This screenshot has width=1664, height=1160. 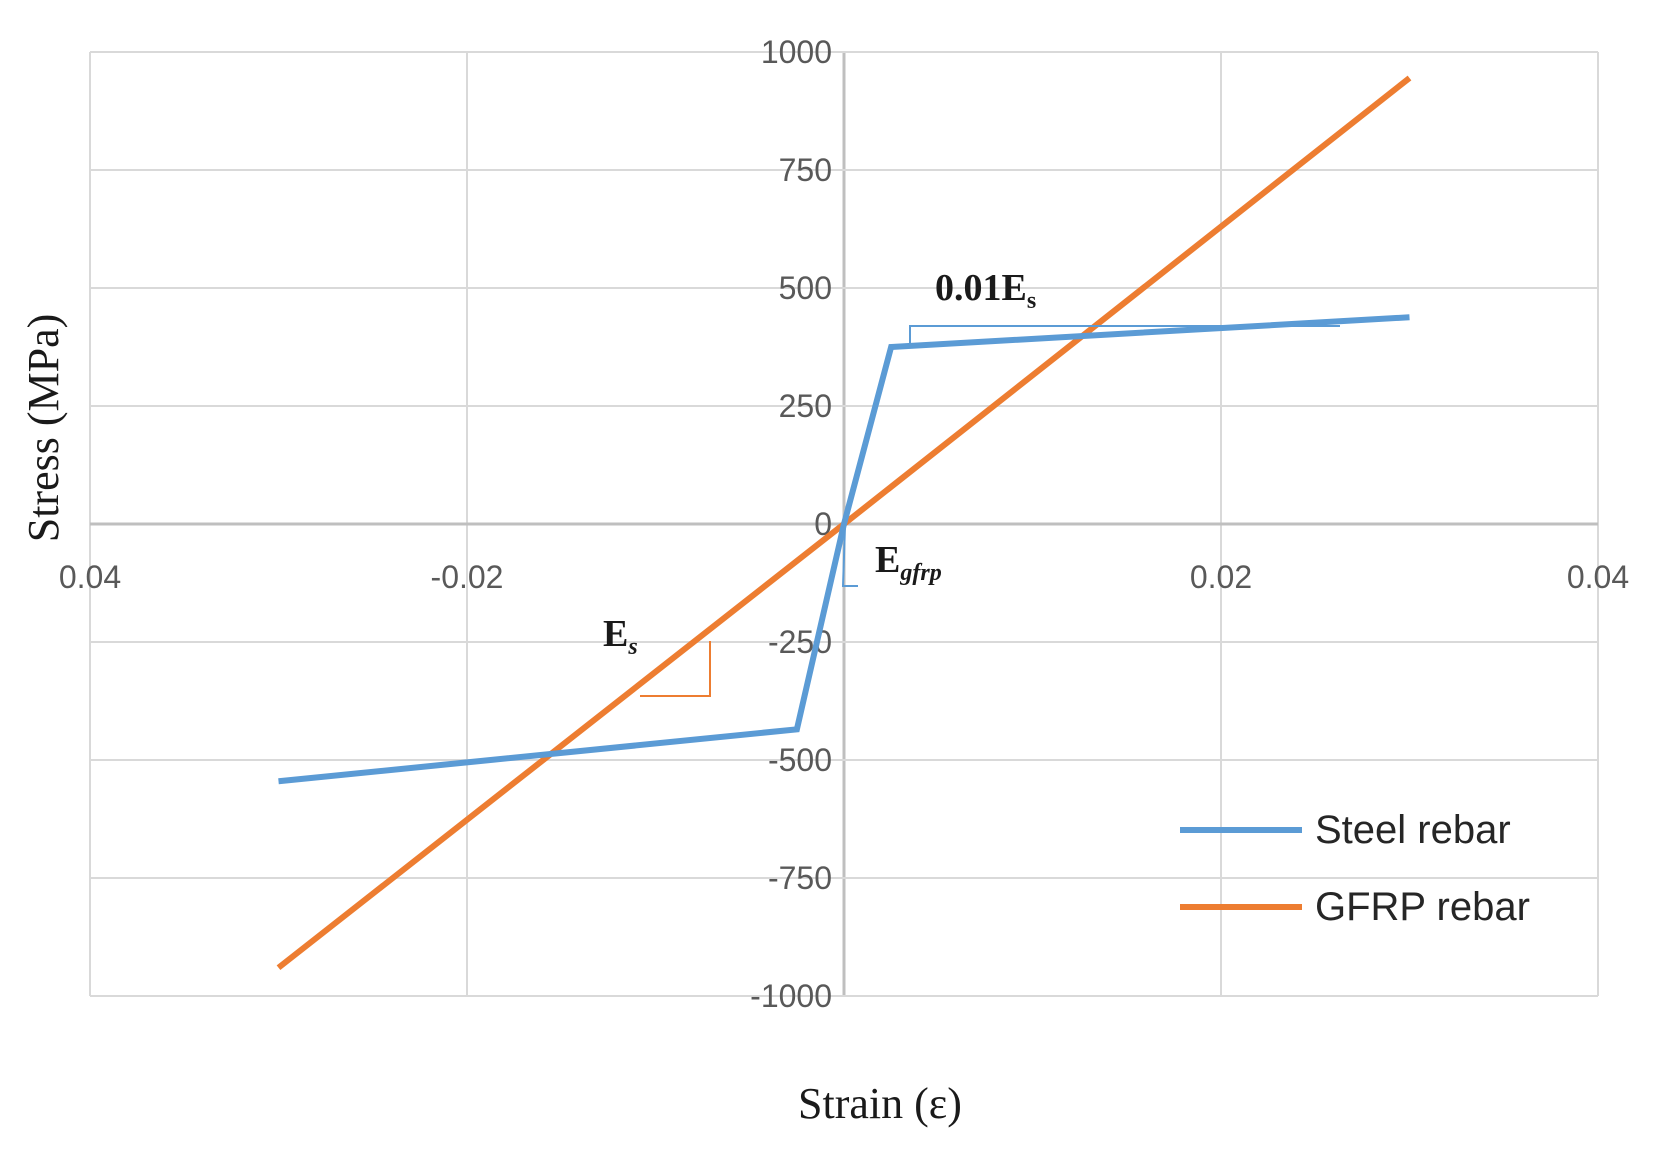 What do you see at coordinates (1413, 830) in the screenshot?
I see `legend-label-steel: Steel rebar` at bounding box center [1413, 830].